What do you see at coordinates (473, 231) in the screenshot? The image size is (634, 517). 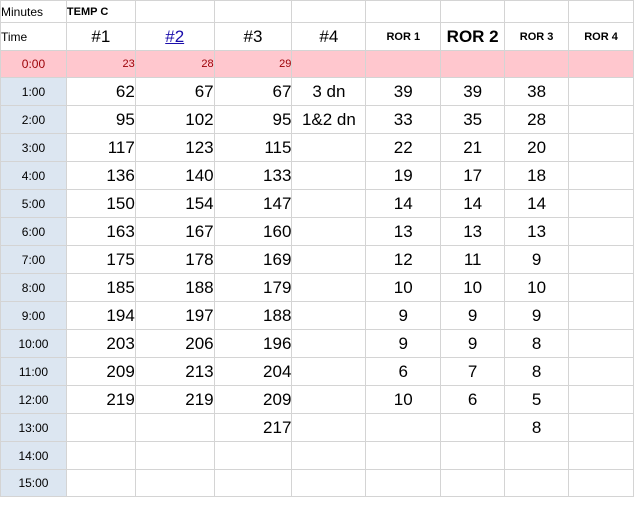 I see `ror-2-cell: 13` at bounding box center [473, 231].